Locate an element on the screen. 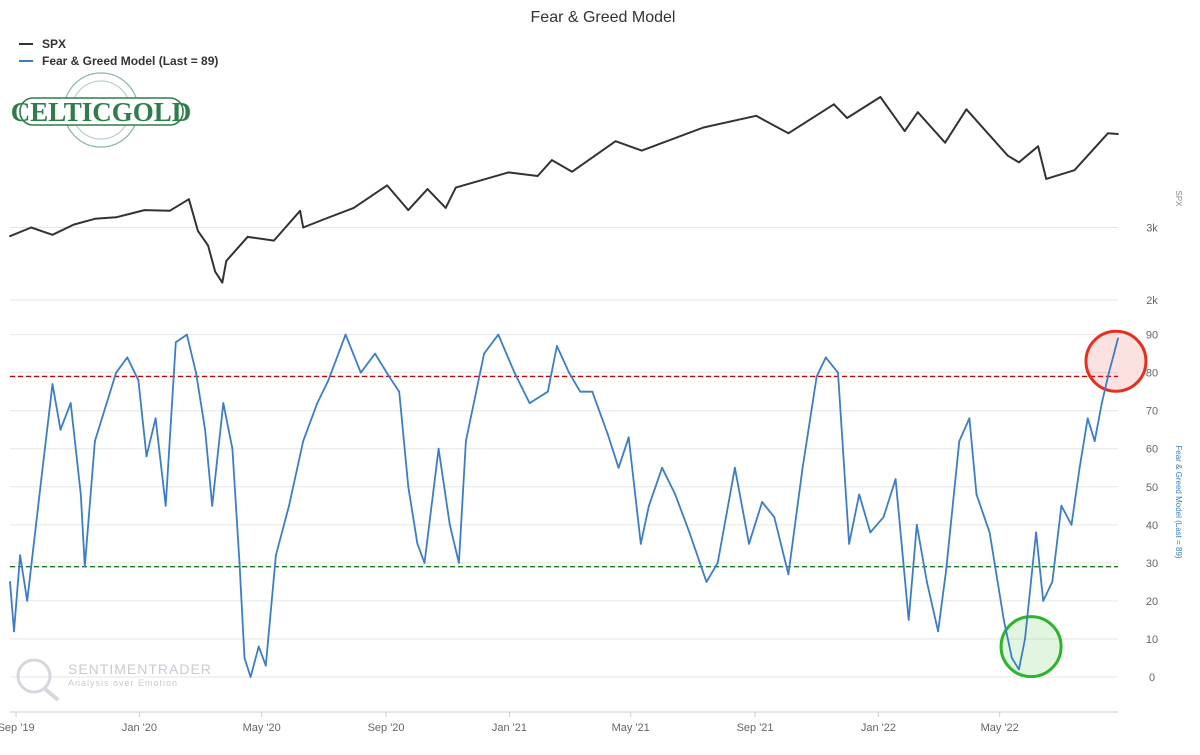  legend-item-fear-greed: Fear & Greed Model (Last = 89) is located at coordinates (130, 61).